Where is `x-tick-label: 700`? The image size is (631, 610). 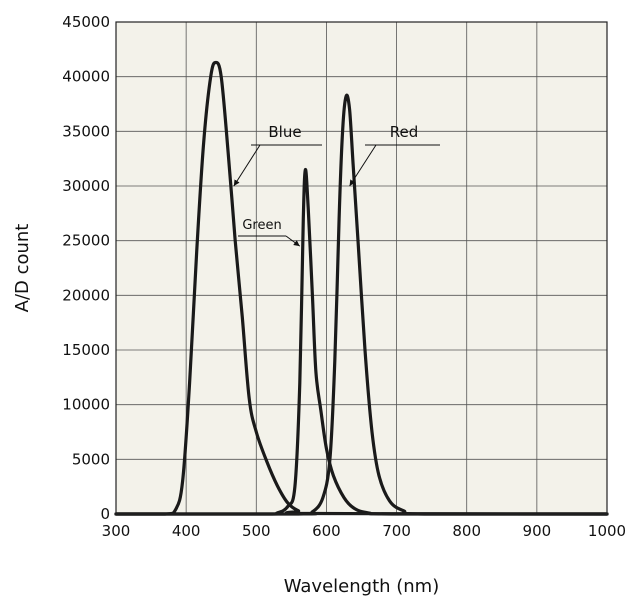 x-tick-label: 700 is located at coordinates (396, 531).